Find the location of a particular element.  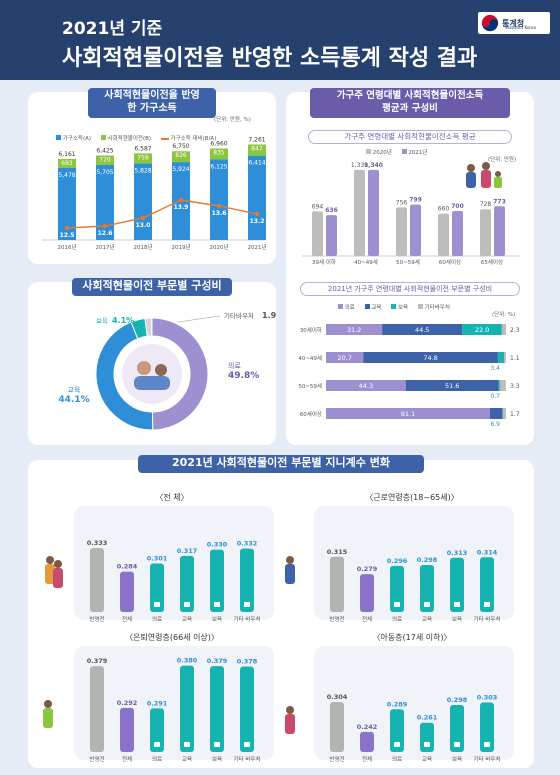

age-bar-label: 700 is located at coordinates (457, 206).